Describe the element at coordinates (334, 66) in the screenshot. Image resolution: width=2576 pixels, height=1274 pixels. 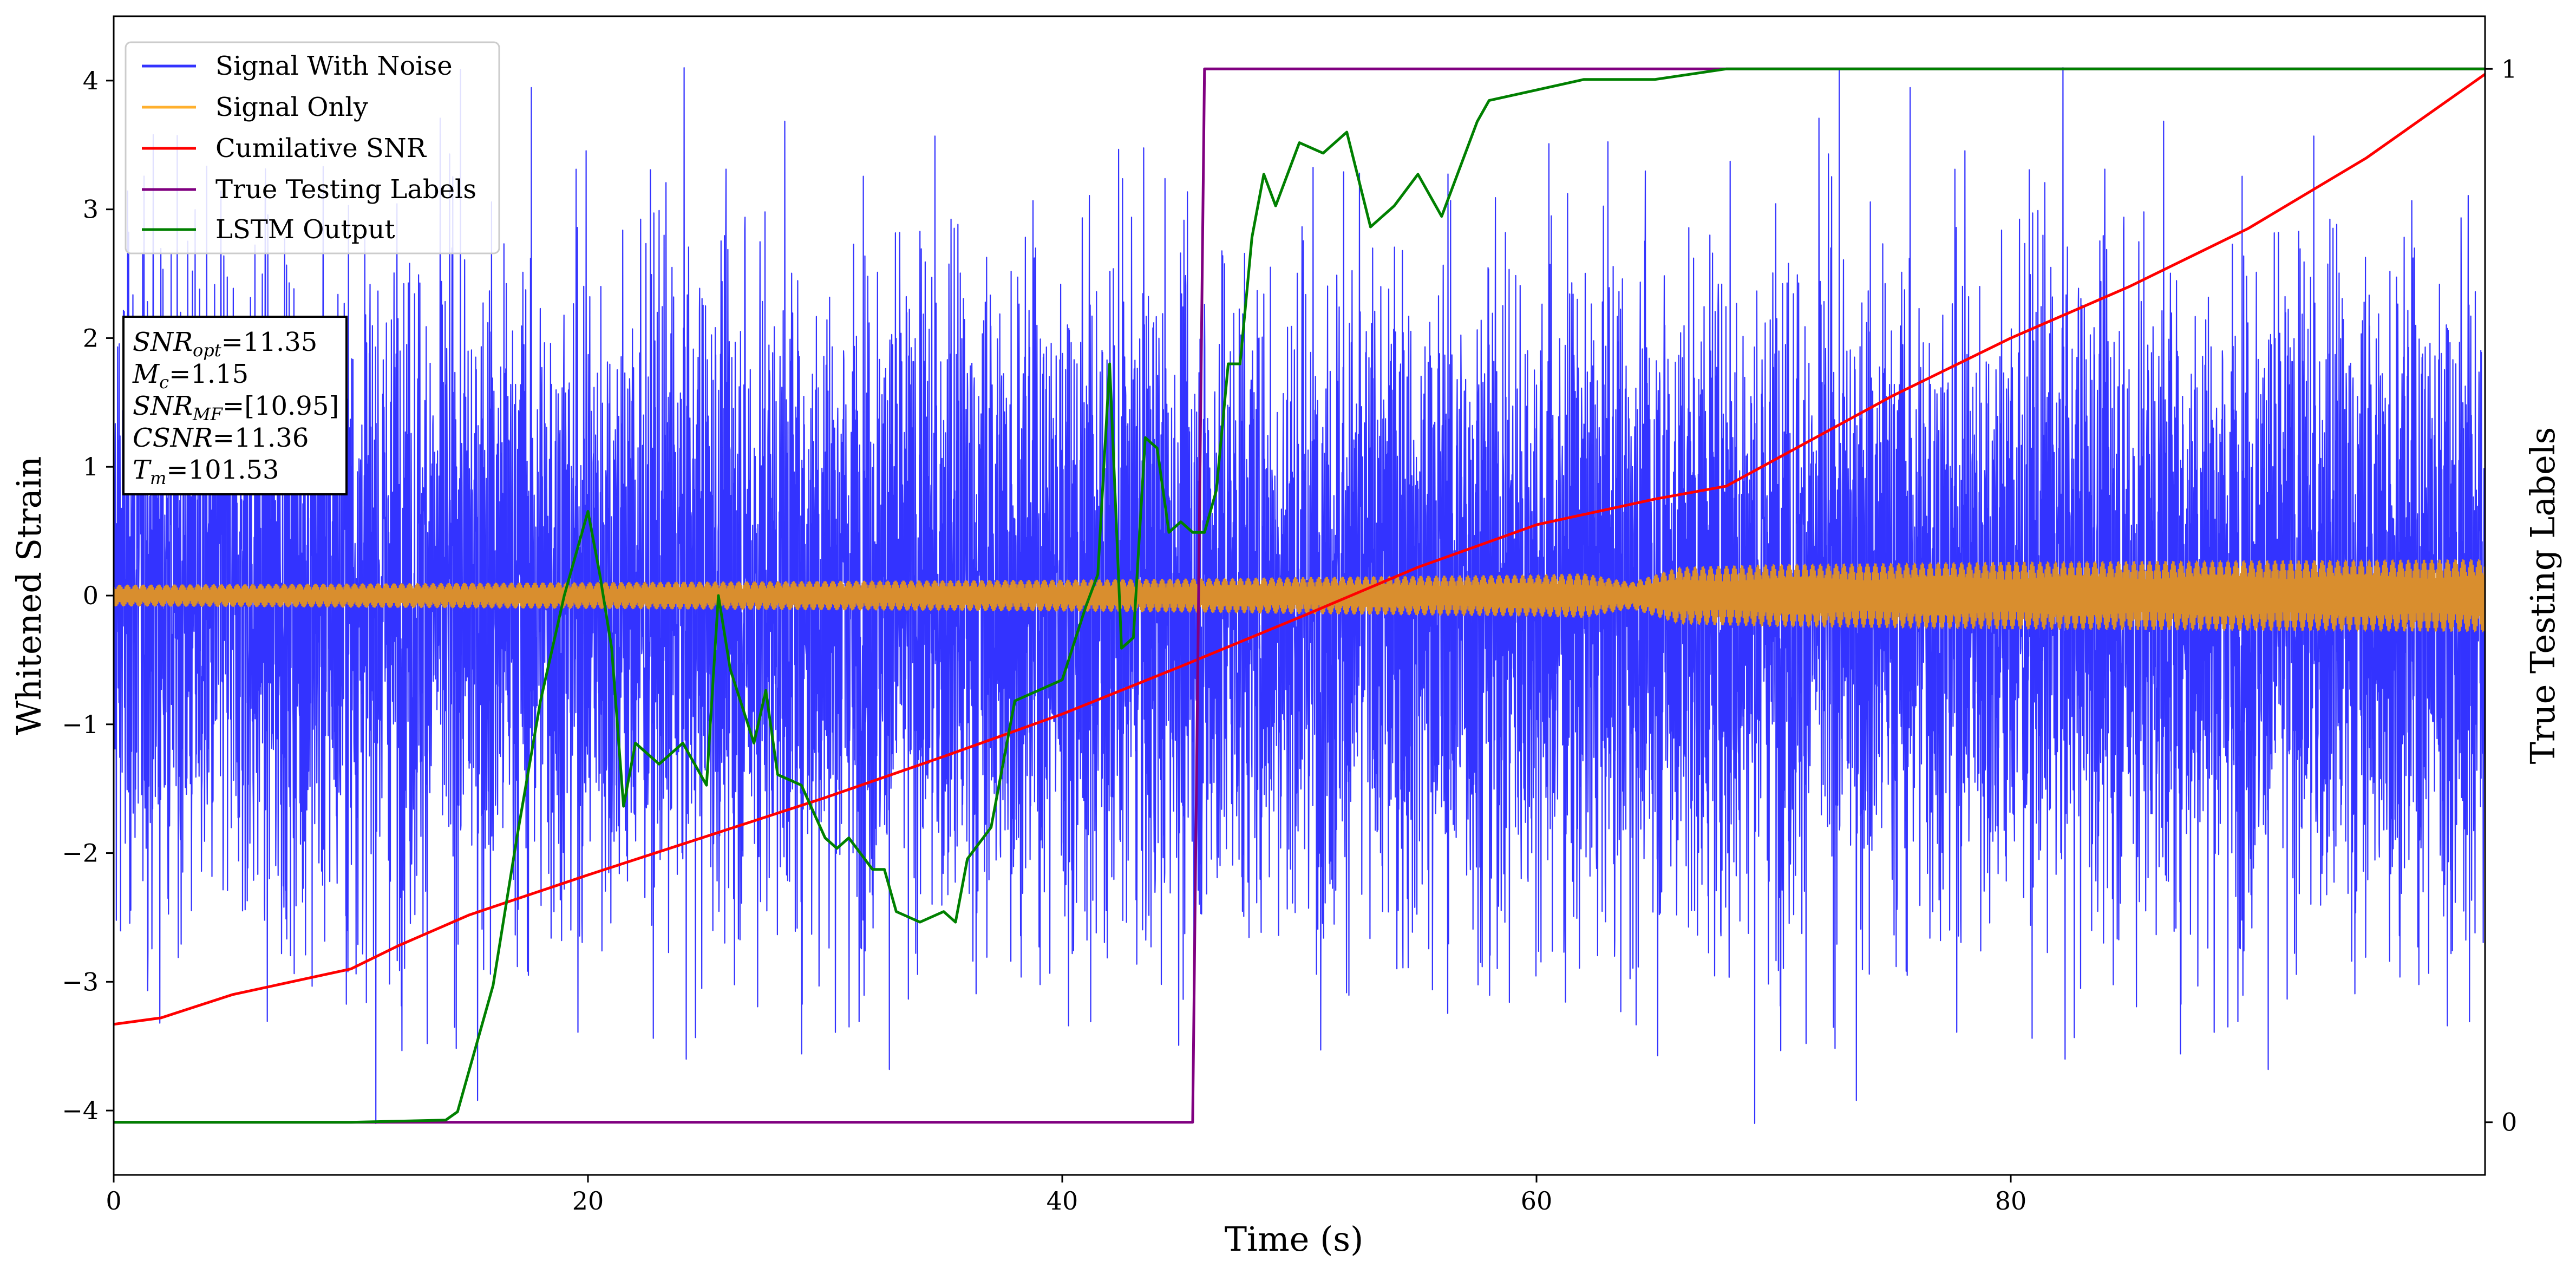
I see `legend-label-noise: Signal With Noise` at that location.